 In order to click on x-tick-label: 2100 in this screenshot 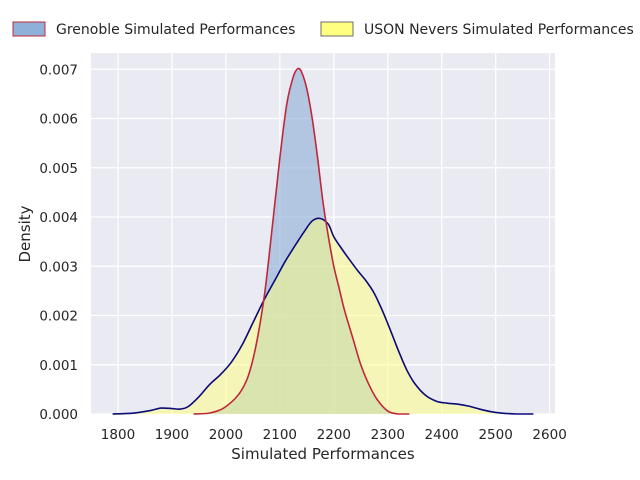, I will do `click(280, 435)`.